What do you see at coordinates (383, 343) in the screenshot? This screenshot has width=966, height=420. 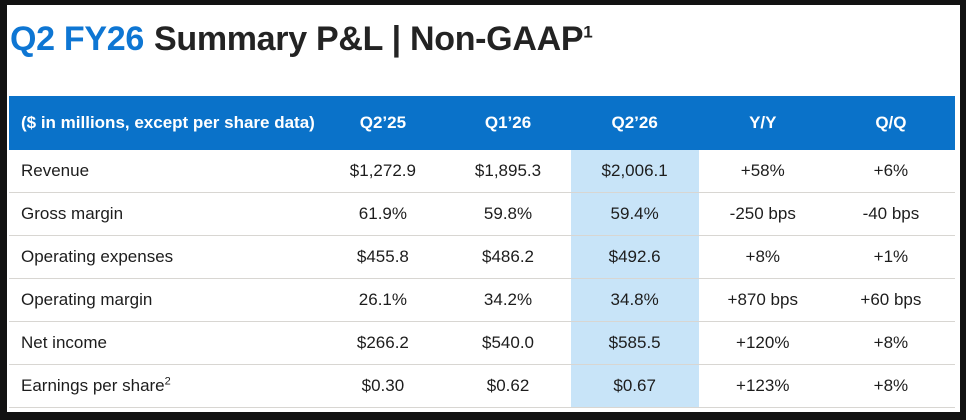 I see `cell-q2-25: $266.2` at bounding box center [383, 343].